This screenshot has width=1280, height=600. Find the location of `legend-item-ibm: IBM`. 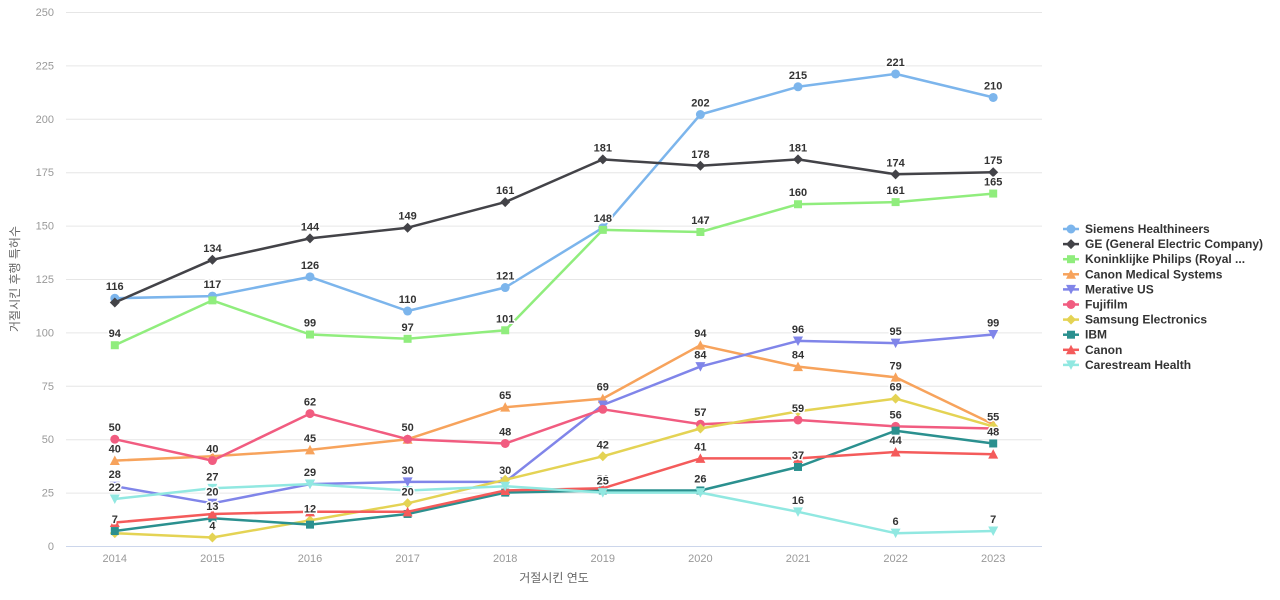

legend-item-ibm: IBM is located at coordinates (1085, 335).